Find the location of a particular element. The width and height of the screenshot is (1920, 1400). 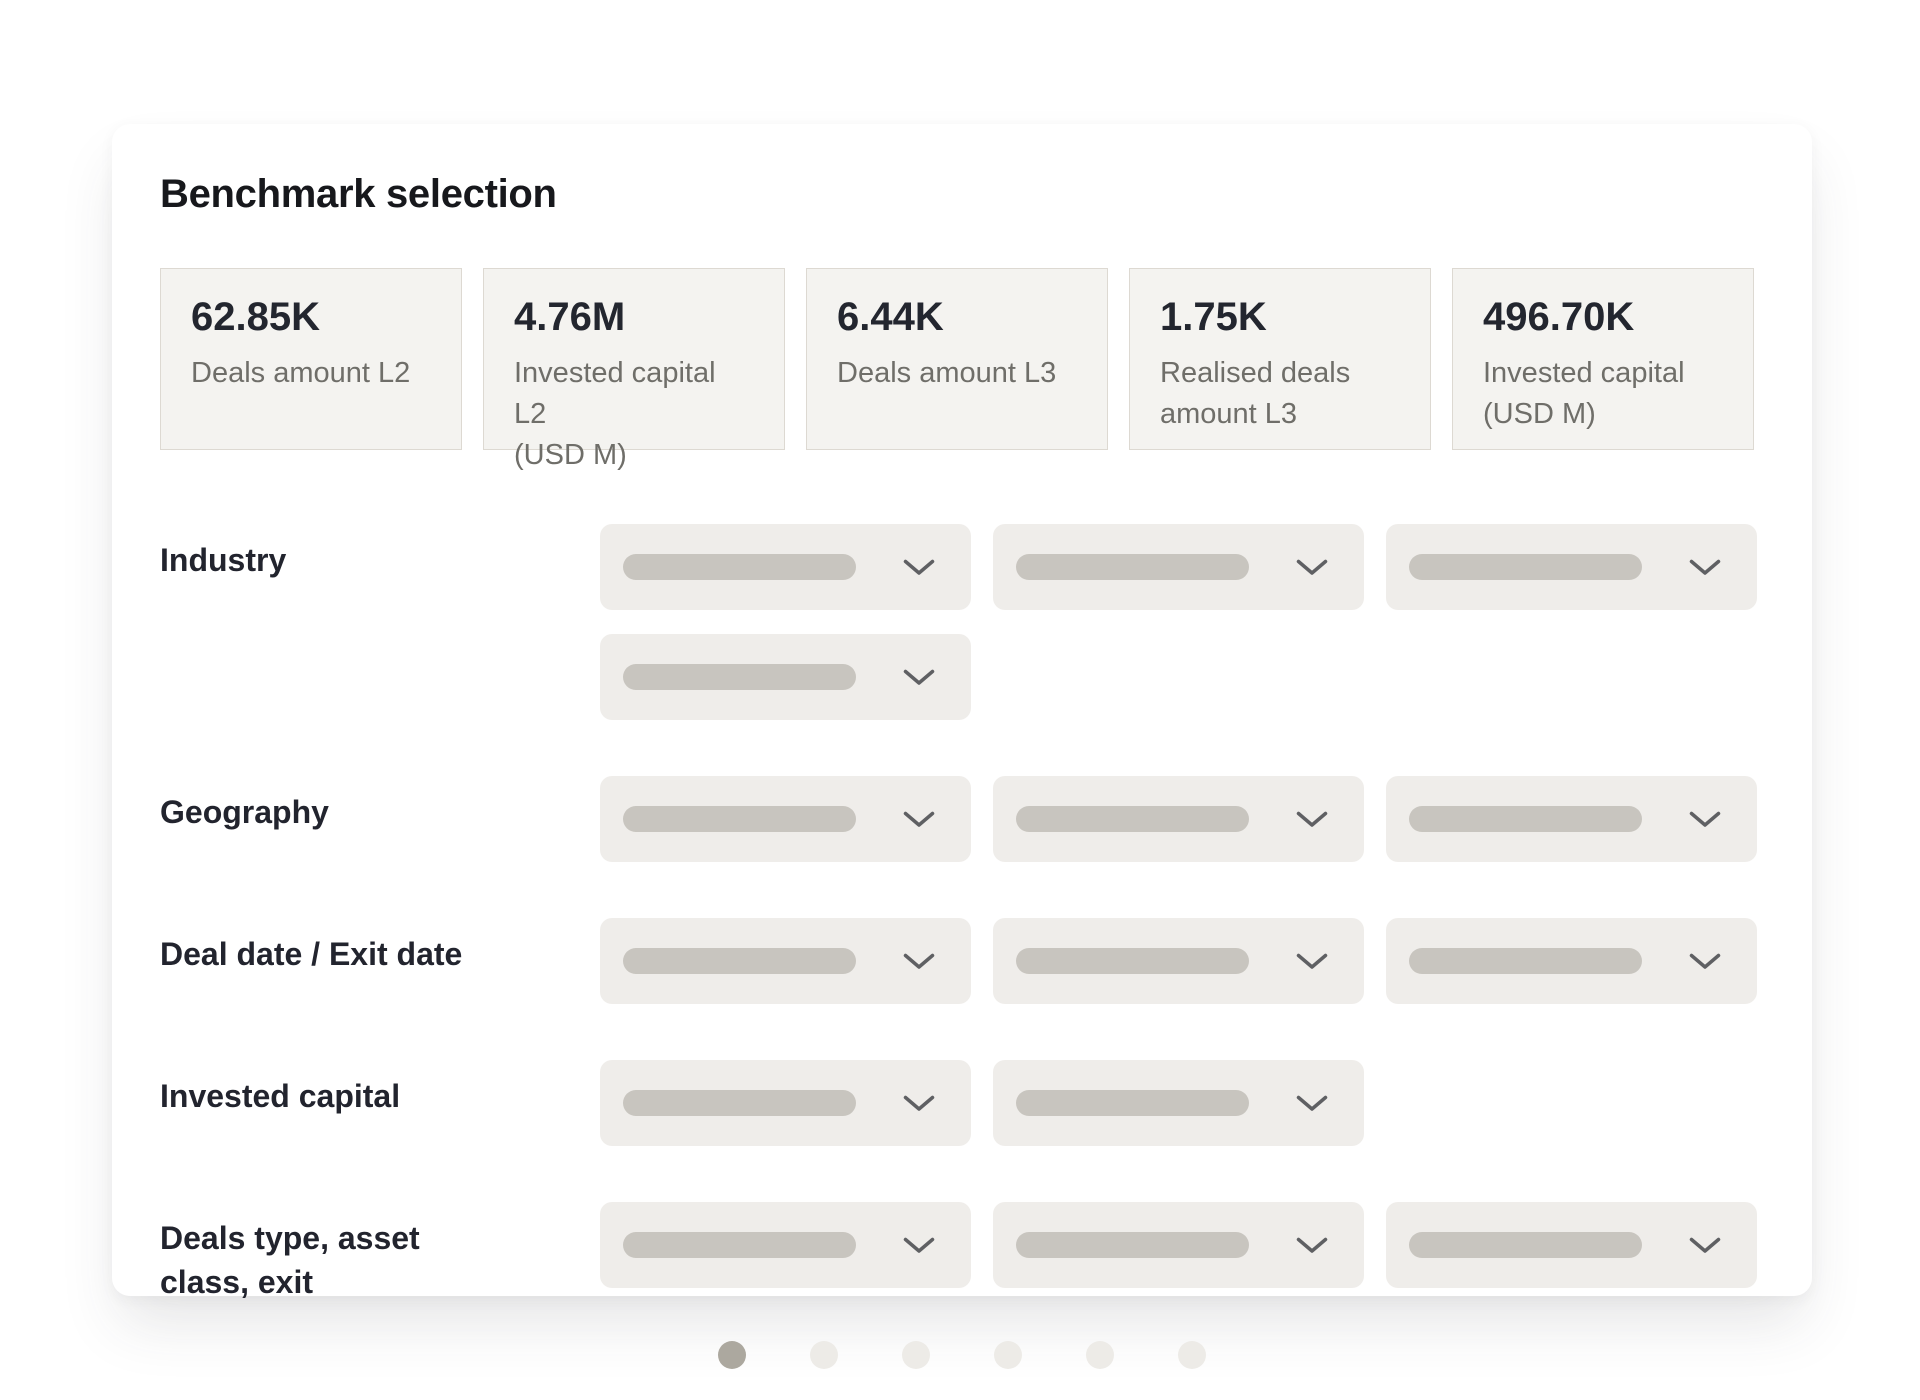

filter-group-geography: Geography is located at coordinates (959, 819).